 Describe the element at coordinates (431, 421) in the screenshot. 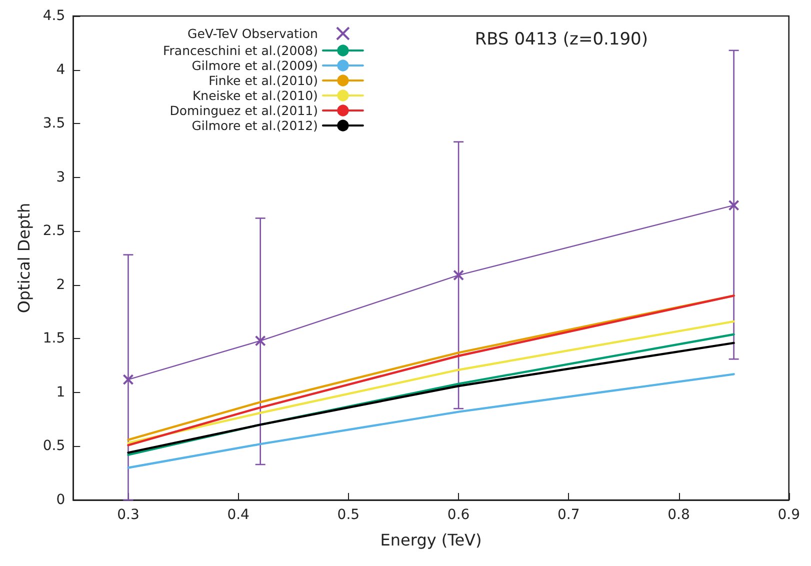

I see `line-series` at that location.